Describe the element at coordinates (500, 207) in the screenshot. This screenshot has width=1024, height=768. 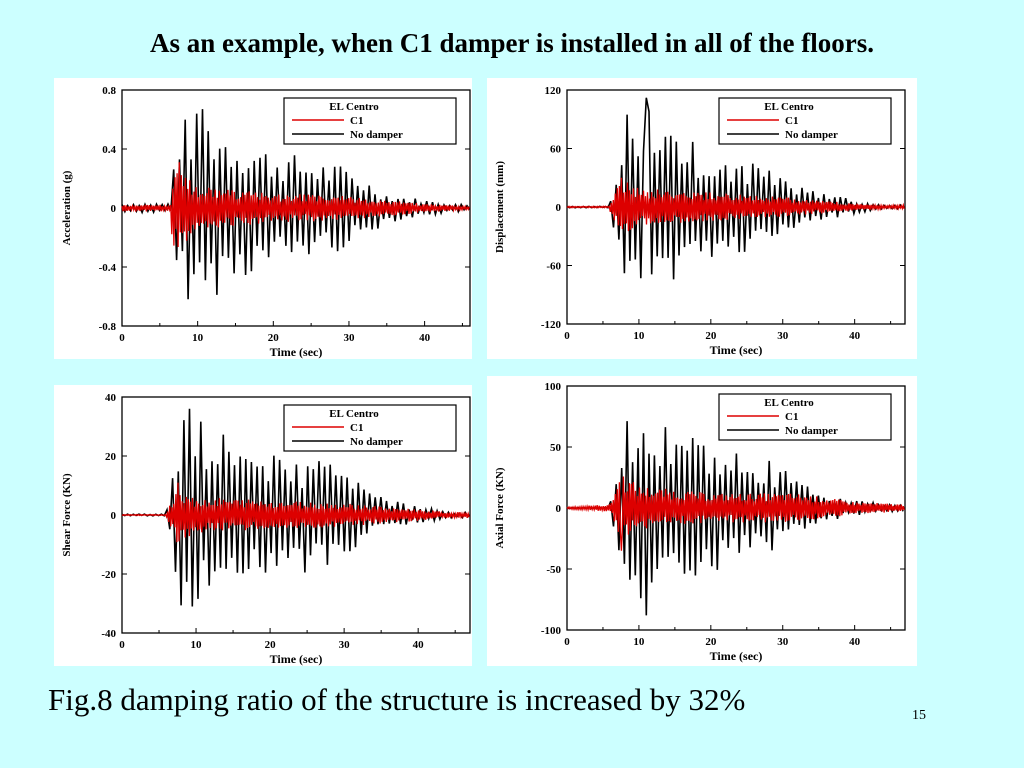
I see `y-axis-label: Displacement (mm)` at that location.